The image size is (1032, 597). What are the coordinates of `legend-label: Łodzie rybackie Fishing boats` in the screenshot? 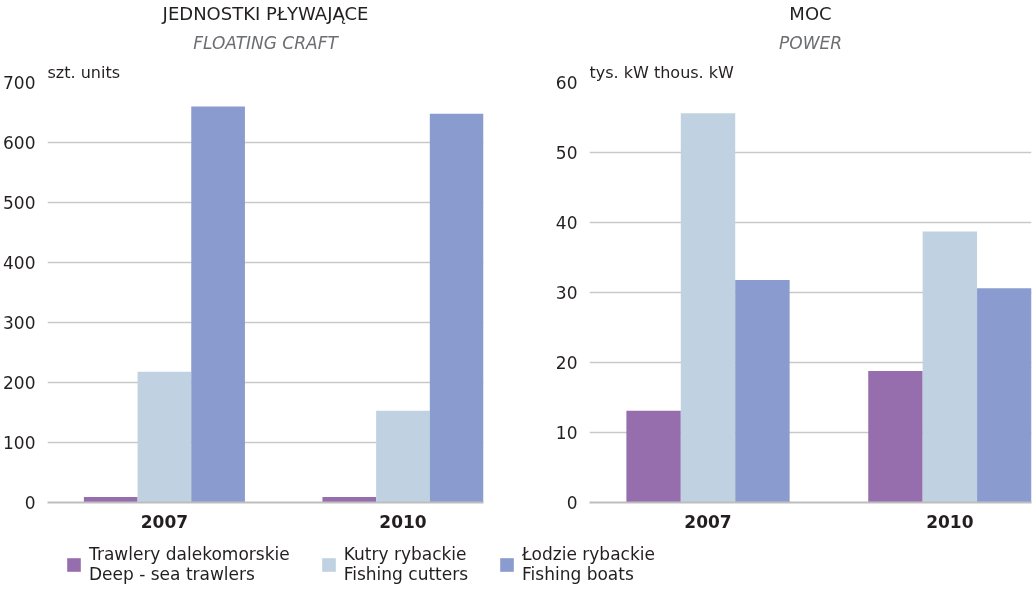 It's located at (588, 564).